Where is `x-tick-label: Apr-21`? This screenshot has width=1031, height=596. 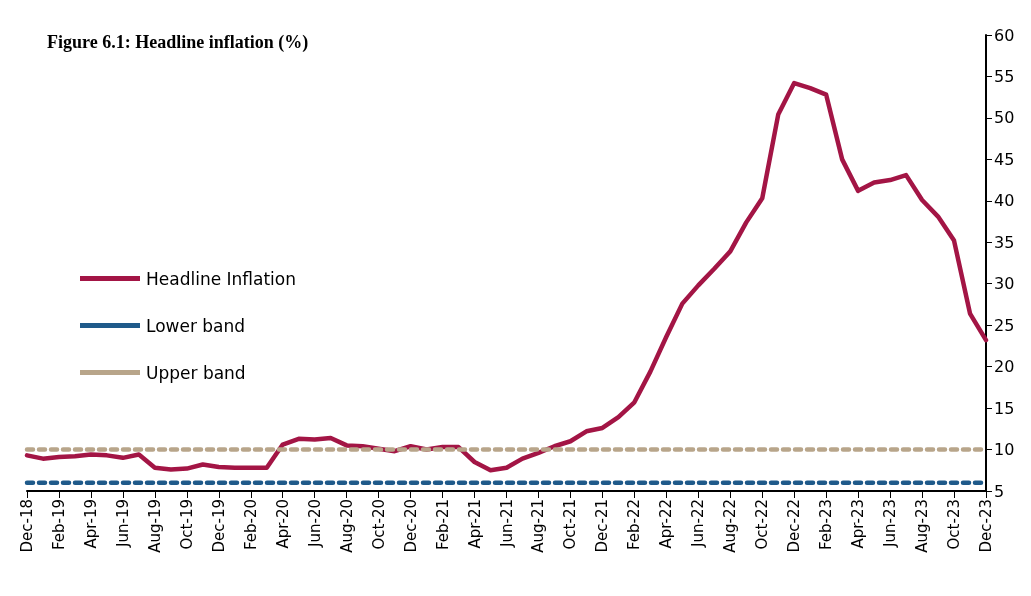
x-tick-label: Apr-21 is located at coordinates (474, 524).